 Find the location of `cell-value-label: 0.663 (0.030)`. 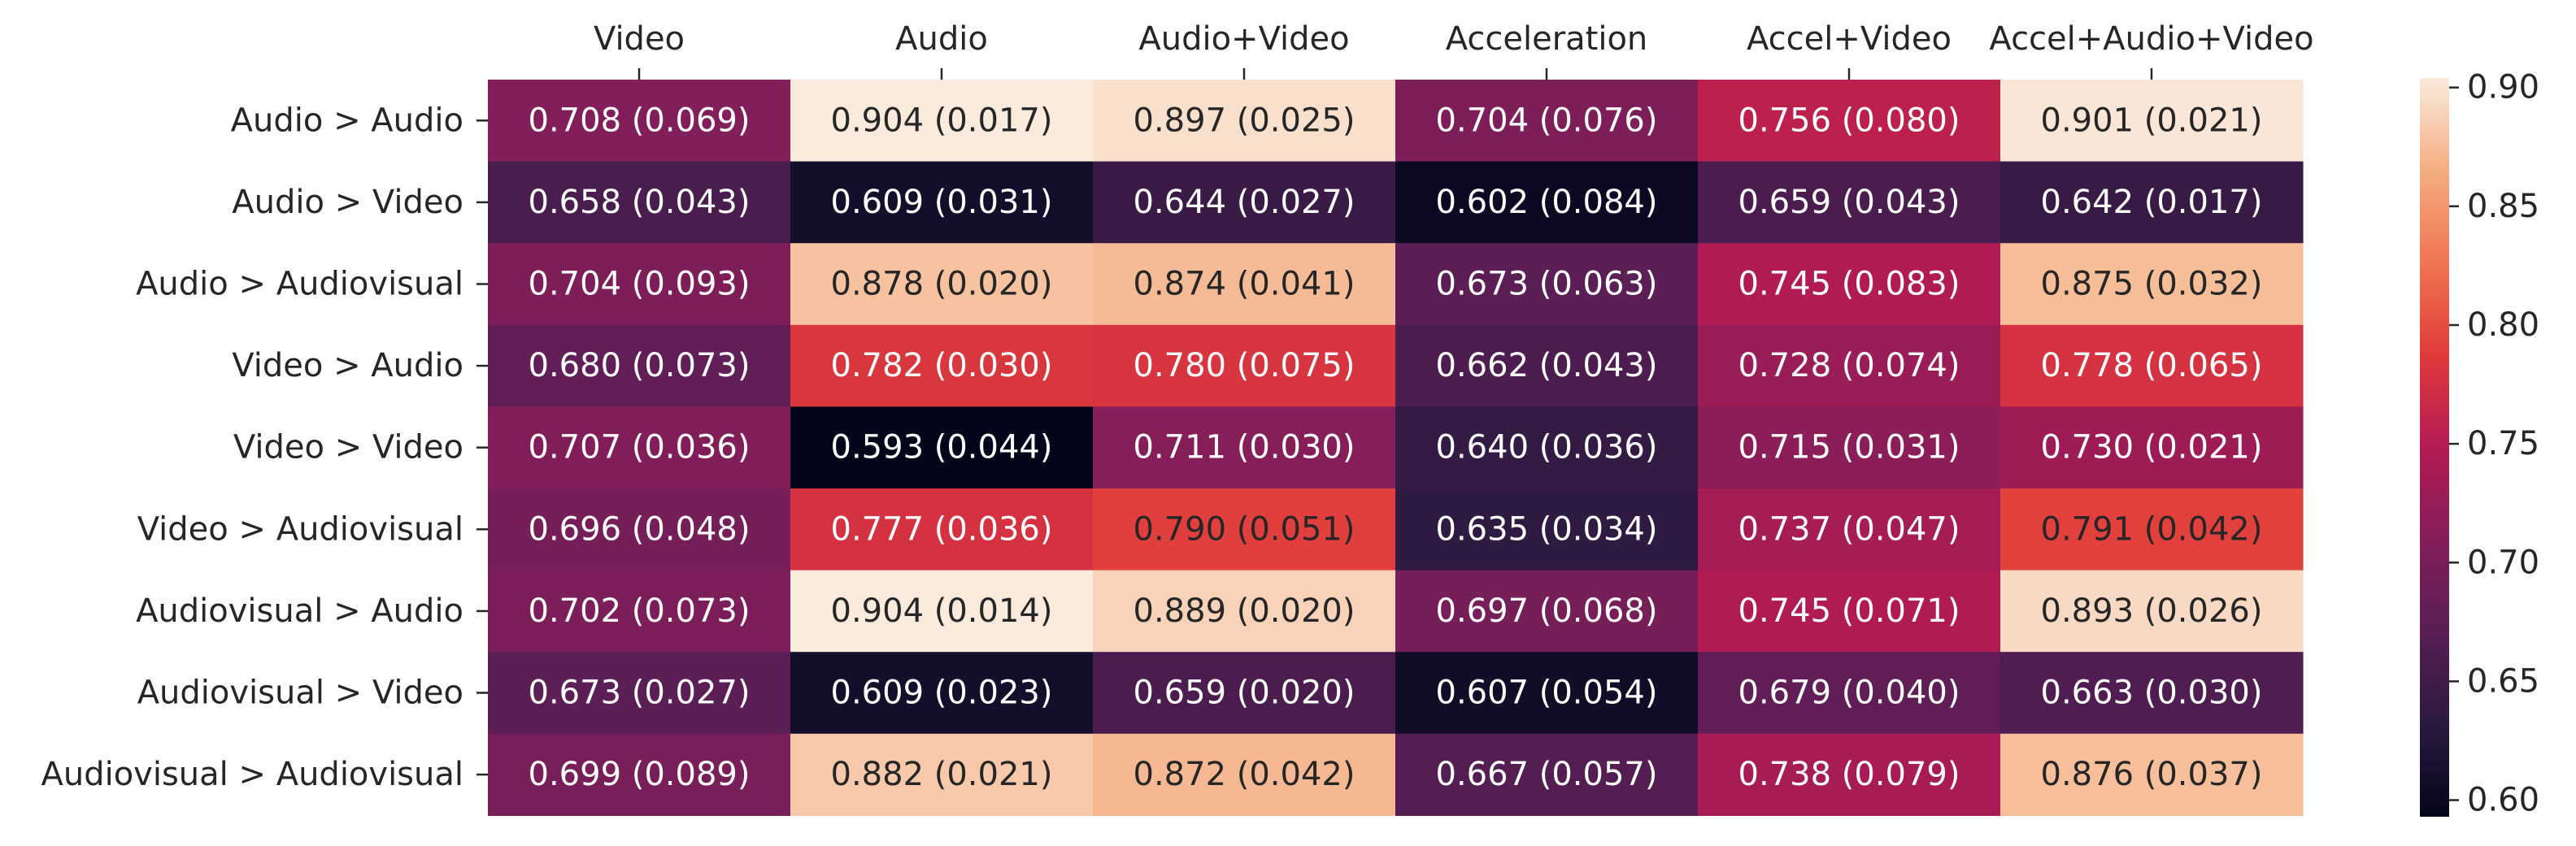

cell-value-label: 0.663 (0.030) is located at coordinates (2152, 694).